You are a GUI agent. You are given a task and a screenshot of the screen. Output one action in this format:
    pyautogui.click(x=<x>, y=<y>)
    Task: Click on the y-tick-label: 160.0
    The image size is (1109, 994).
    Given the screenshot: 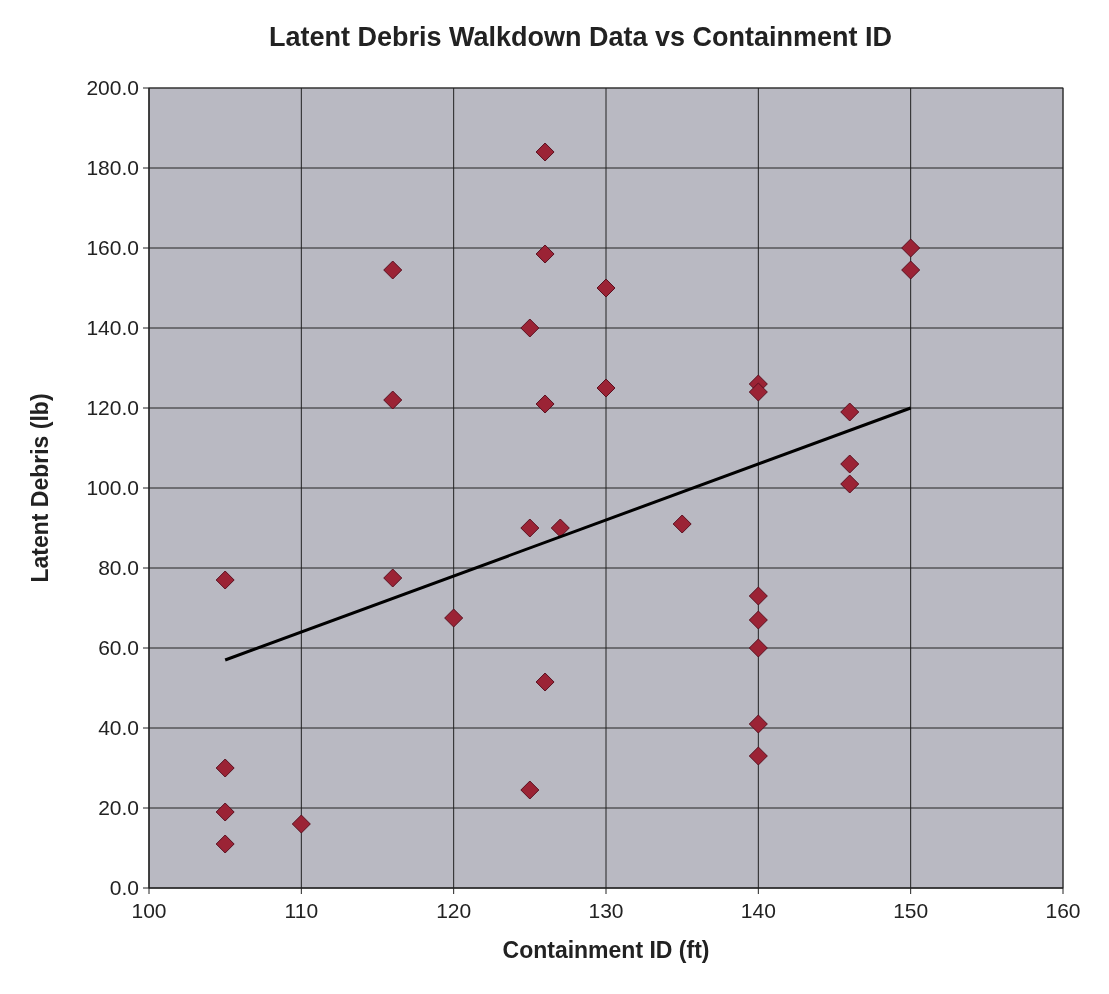 What is the action you would take?
    pyautogui.click(x=112, y=248)
    